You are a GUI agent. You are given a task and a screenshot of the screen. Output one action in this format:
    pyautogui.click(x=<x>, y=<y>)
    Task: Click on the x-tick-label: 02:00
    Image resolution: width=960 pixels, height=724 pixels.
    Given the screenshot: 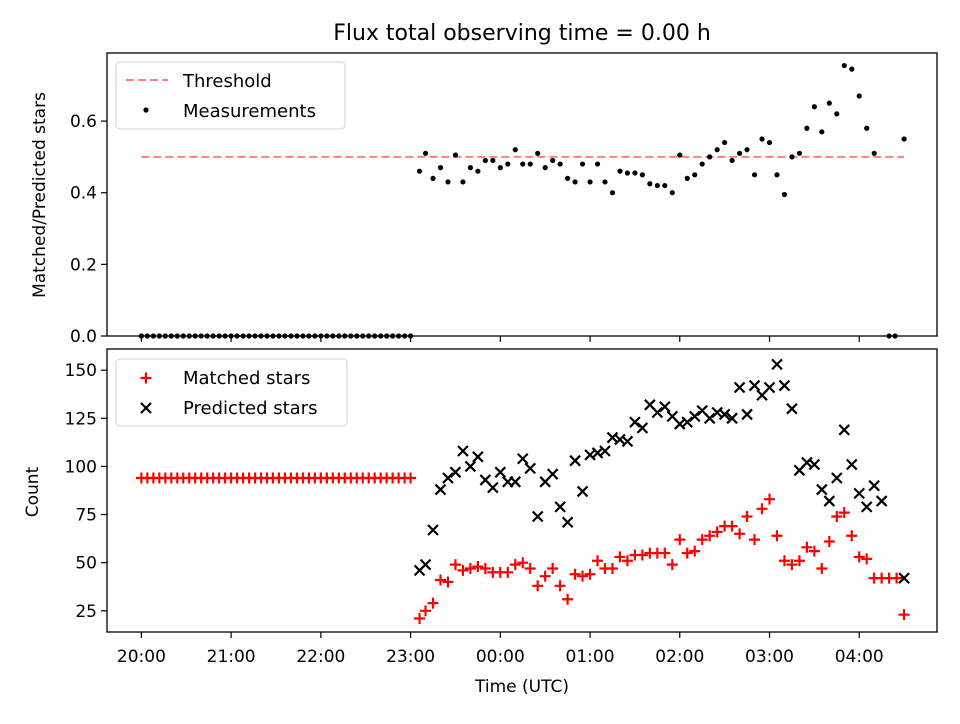 What is the action you would take?
    pyautogui.click(x=679, y=657)
    